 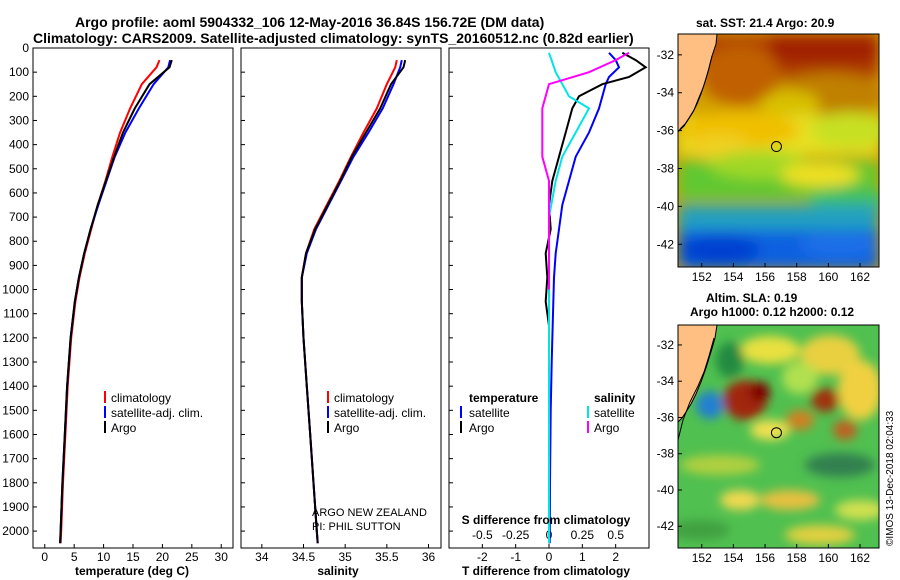 I want to click on depth-tick-label: 1300, so click(x=15, y=362).